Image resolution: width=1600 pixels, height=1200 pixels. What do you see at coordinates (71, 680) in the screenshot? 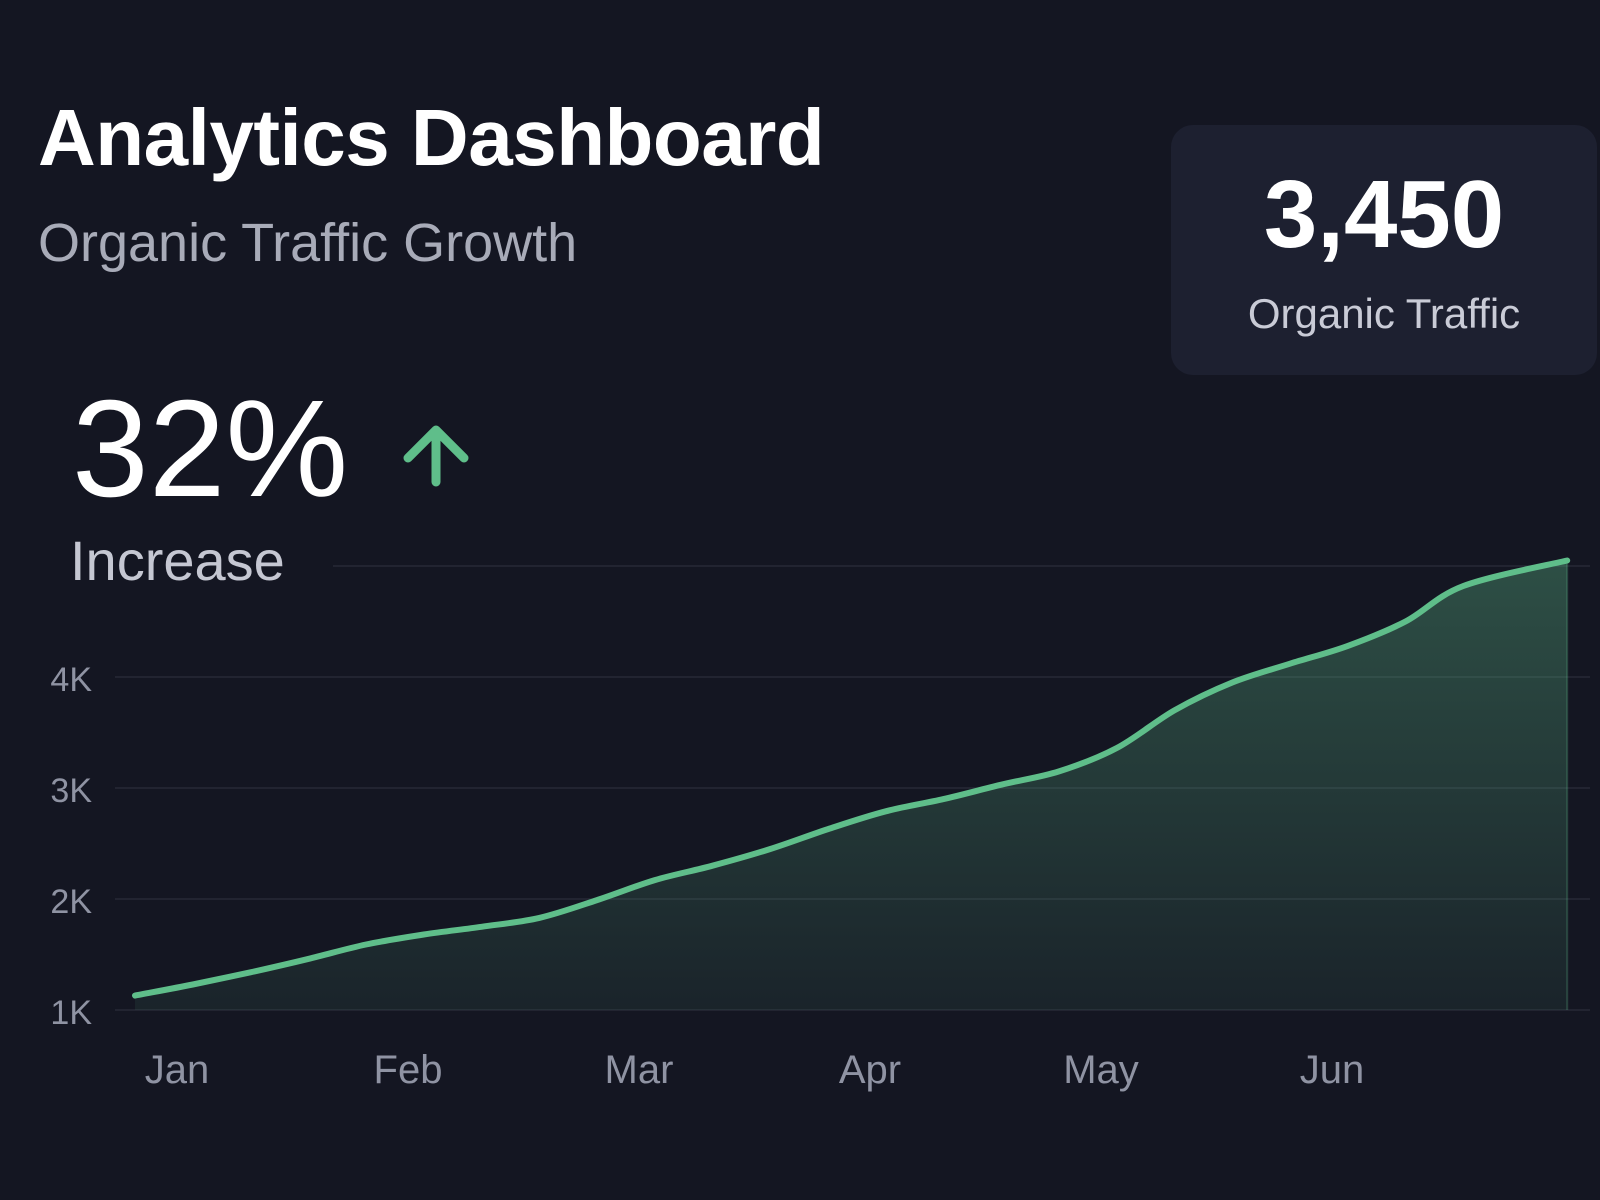
I see `y-tick-label: 4K` at bounding box center [71, 680].